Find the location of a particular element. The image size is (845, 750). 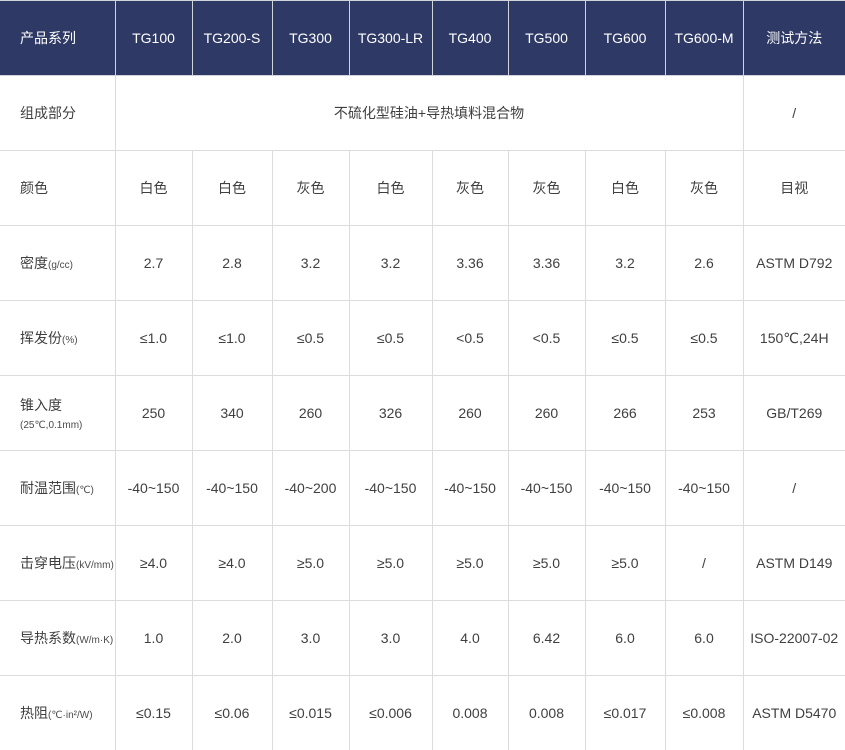

method-cell: ASTM D149 is located at coordinates (793, 563).